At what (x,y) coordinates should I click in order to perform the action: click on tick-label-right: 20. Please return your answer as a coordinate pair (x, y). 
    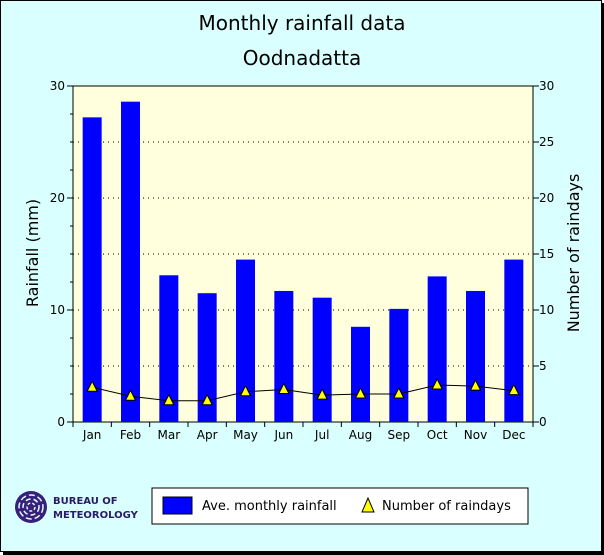
    Looking at the image, I should click on (546, 198).